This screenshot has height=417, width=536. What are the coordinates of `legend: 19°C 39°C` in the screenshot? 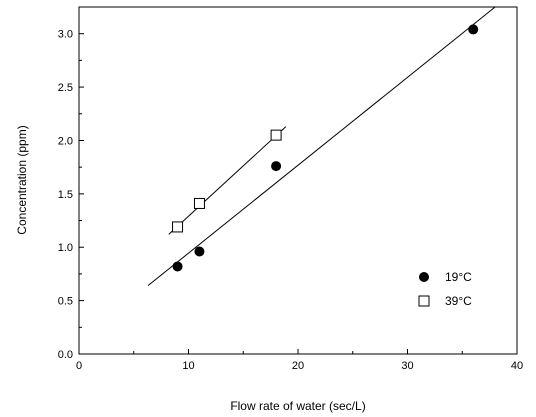 It's located at (445, 289).